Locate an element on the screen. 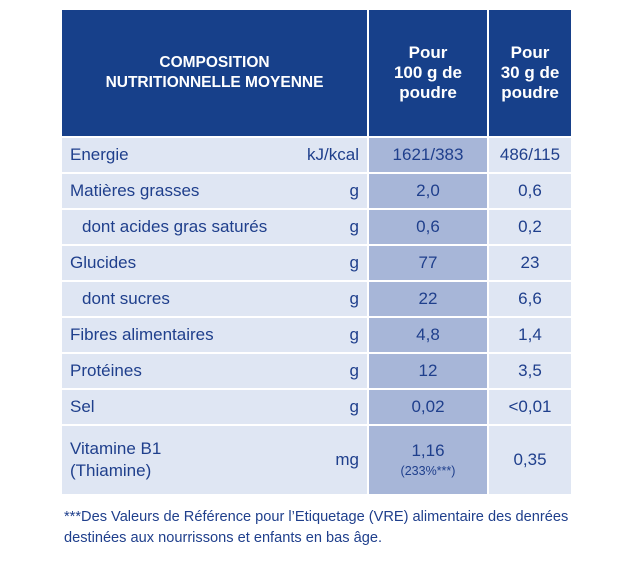 Image resolution: width=630 pixels, height=573 pixels. nutrient-name: Vitamine B1 (Thiamine) is located at coordinates (214, 460).